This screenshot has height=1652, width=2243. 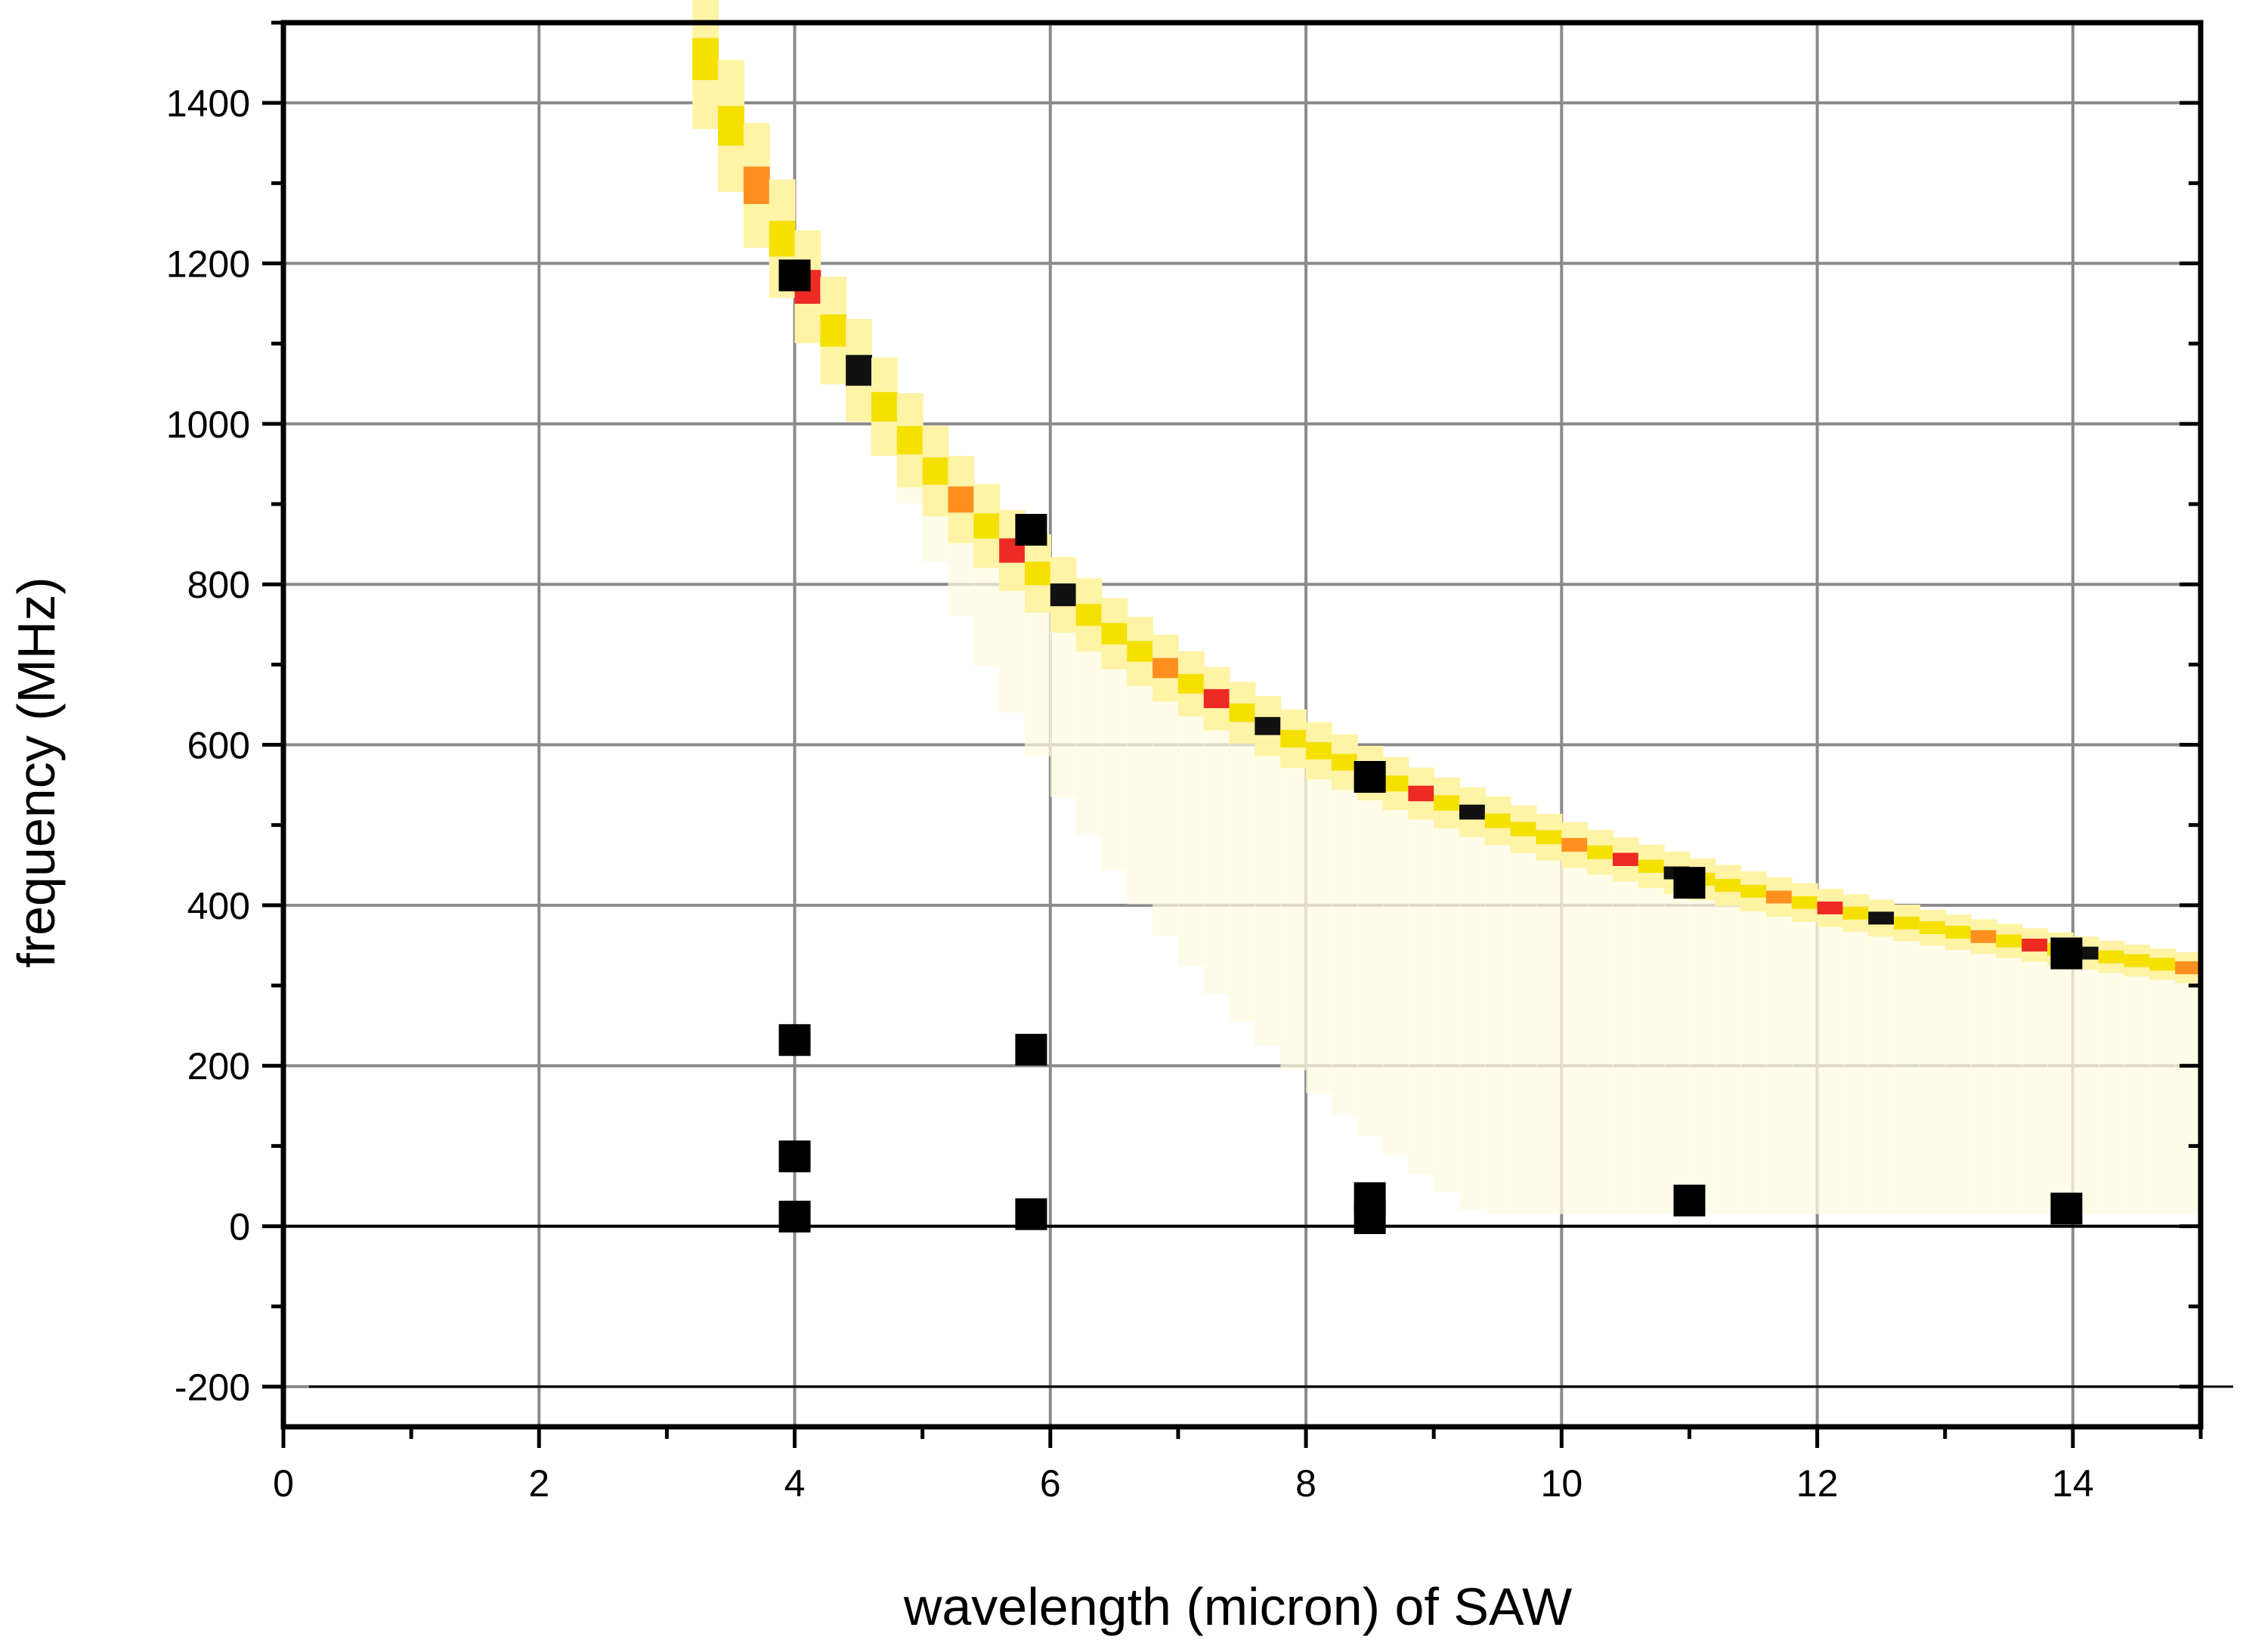 What do you see at coordinates (208, 425) in the screenshot?
I see `y-tick-label: 1000` at bounding box center [208, 425].